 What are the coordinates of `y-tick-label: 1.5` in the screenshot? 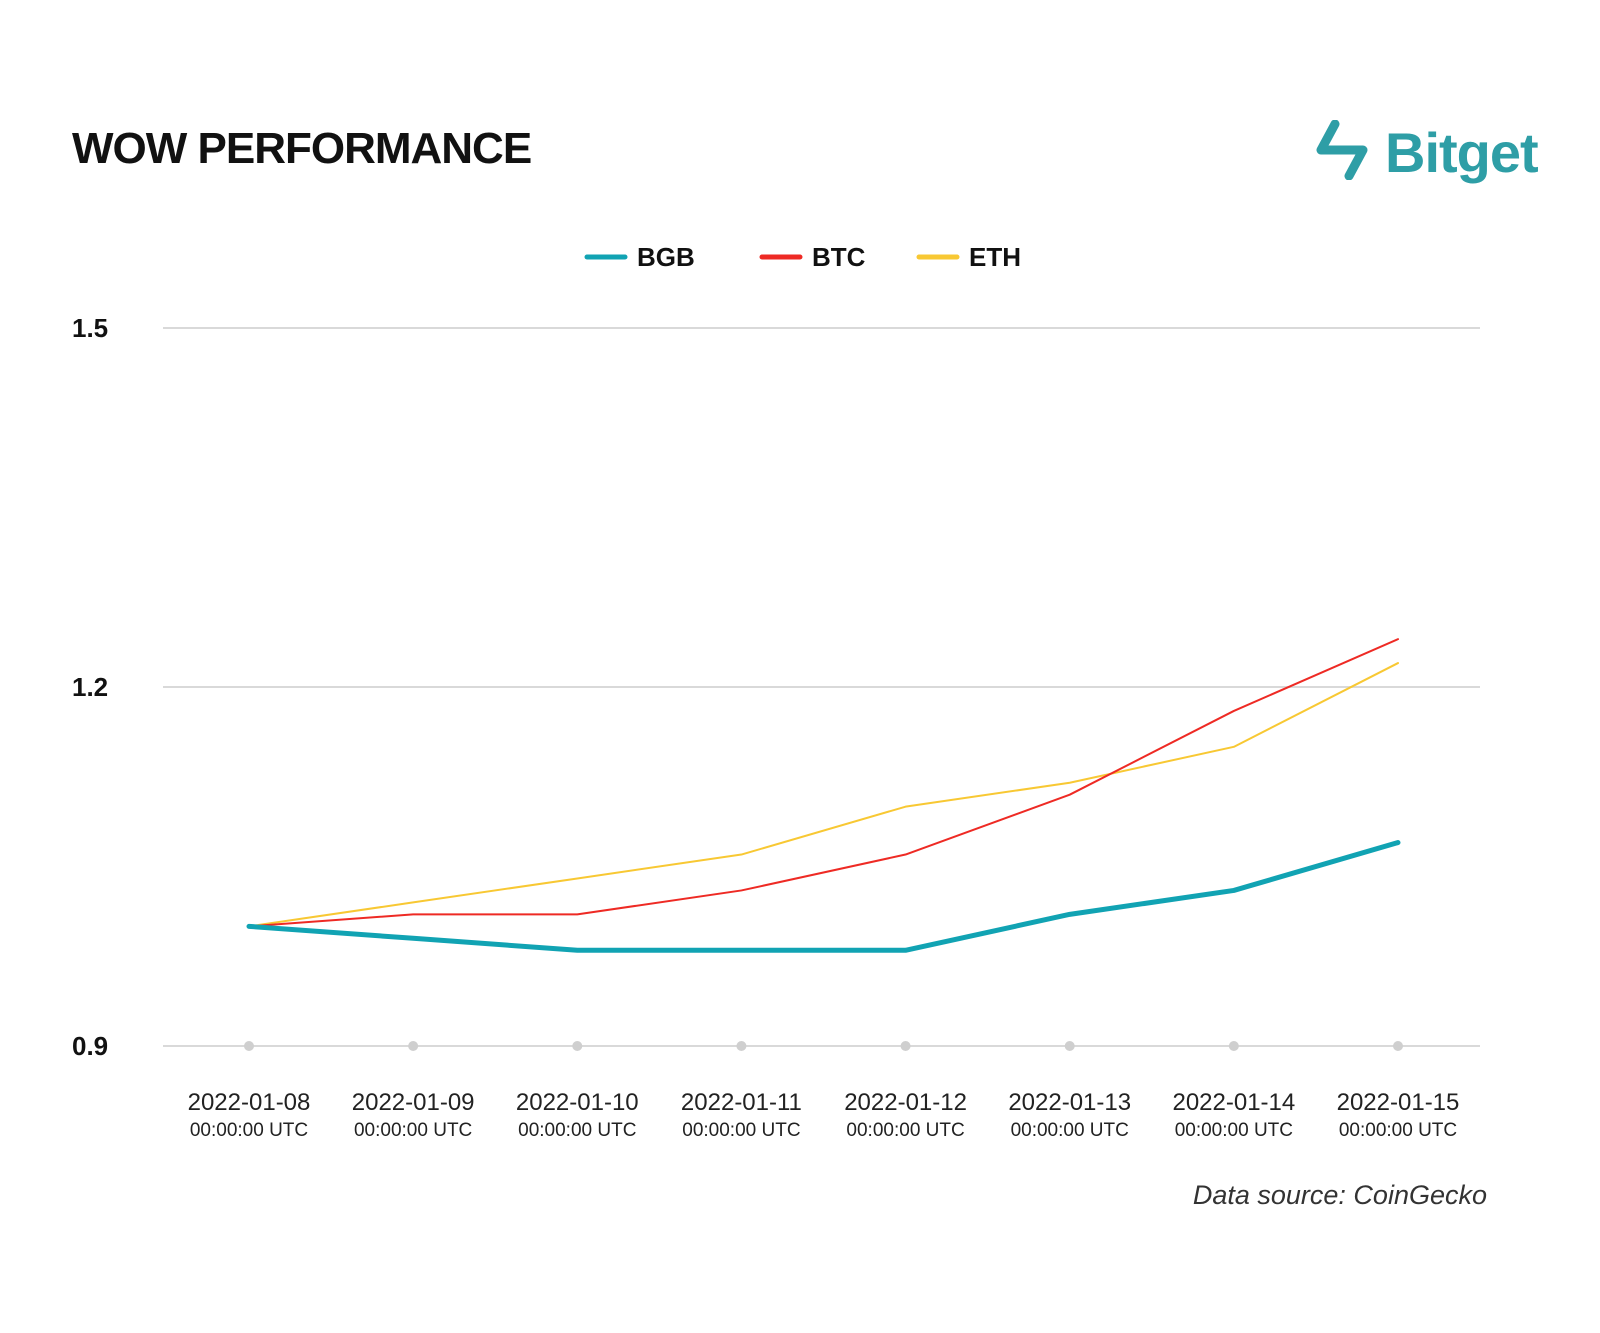 It's located at (90, 328).